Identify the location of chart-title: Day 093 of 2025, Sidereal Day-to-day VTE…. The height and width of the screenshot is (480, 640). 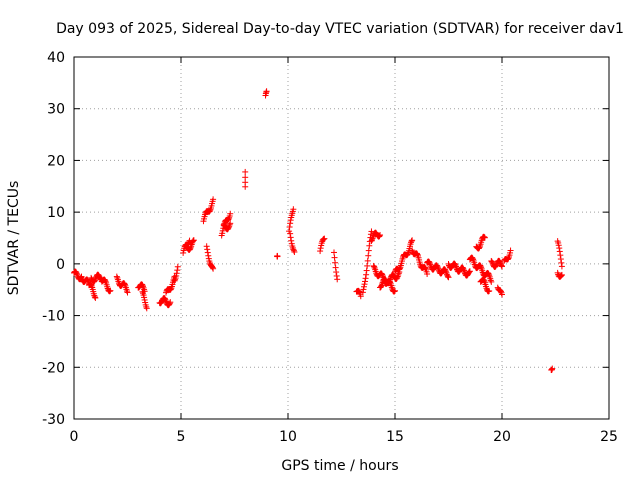
(340, 29).